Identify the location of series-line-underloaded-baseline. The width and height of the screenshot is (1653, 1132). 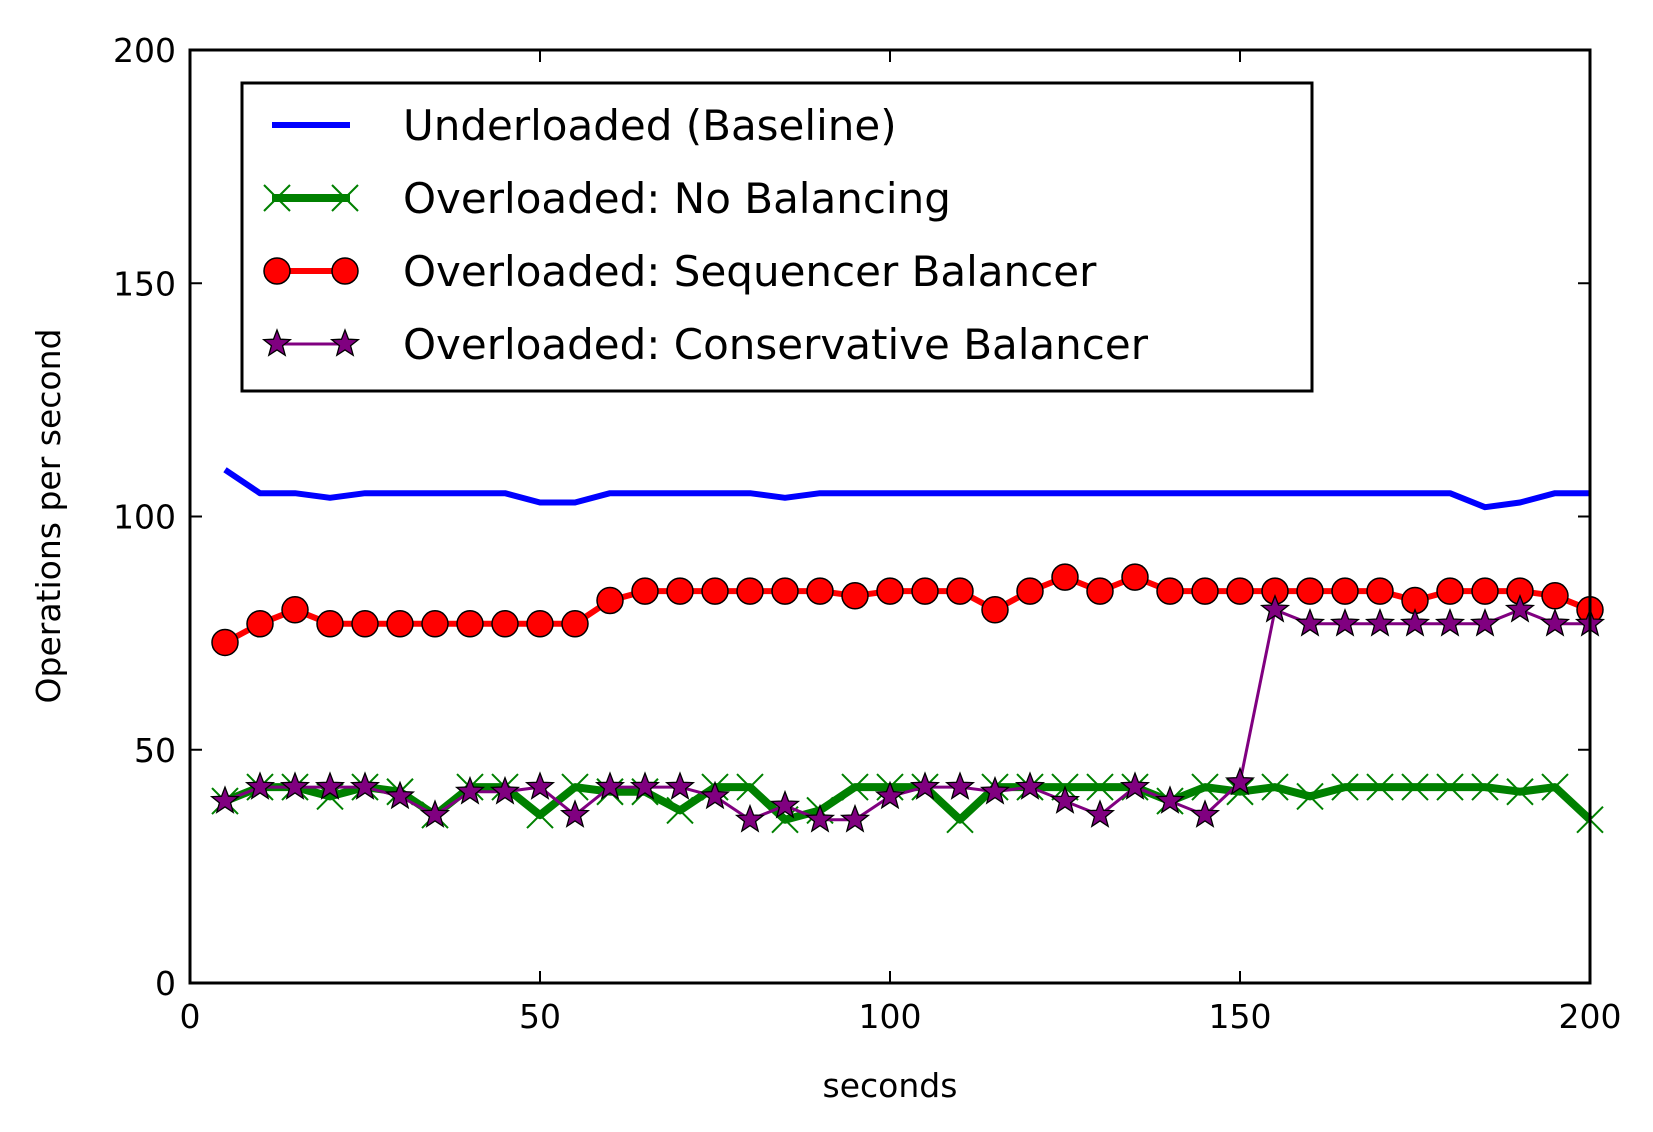
(906, 489).